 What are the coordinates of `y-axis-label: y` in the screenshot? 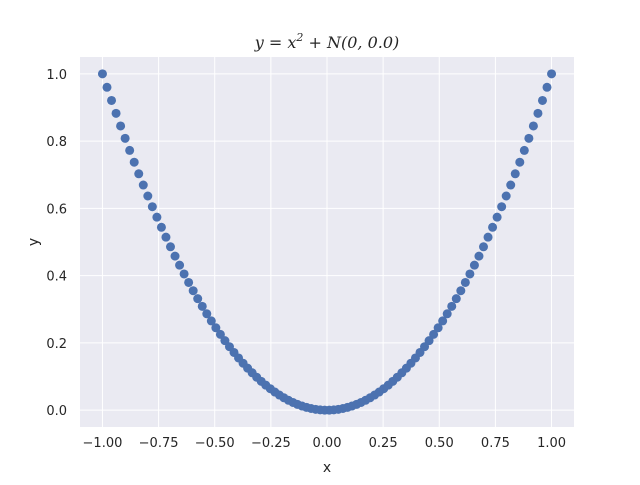 It's located at (34, 242).